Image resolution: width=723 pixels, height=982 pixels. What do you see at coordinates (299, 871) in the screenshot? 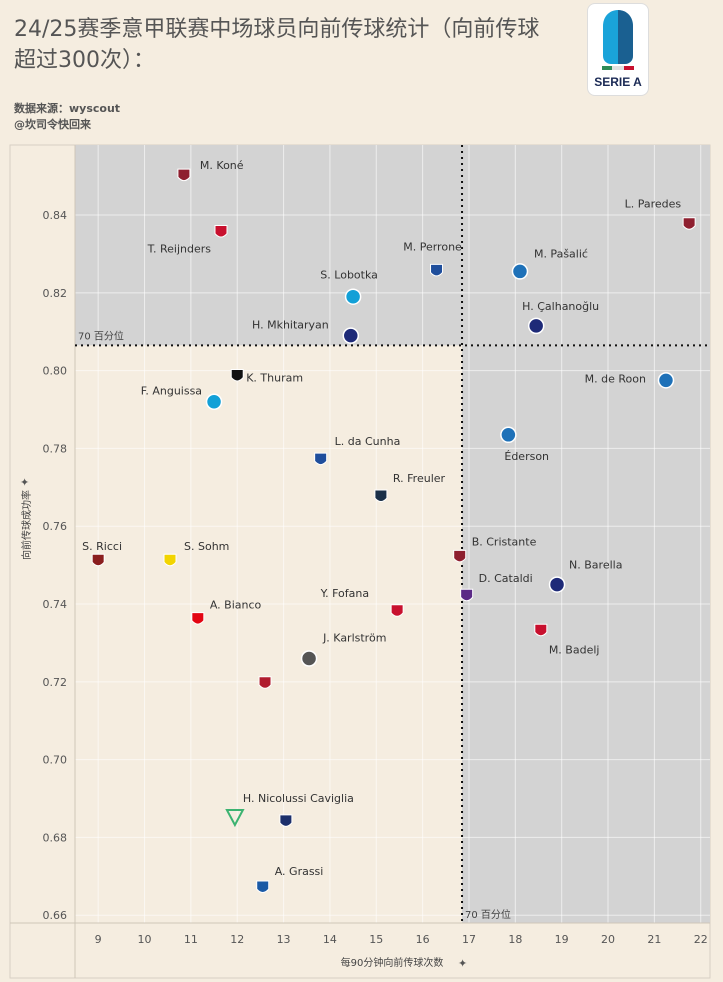
I see `point-label: A. Grassi` at bounding box center [299, 871].